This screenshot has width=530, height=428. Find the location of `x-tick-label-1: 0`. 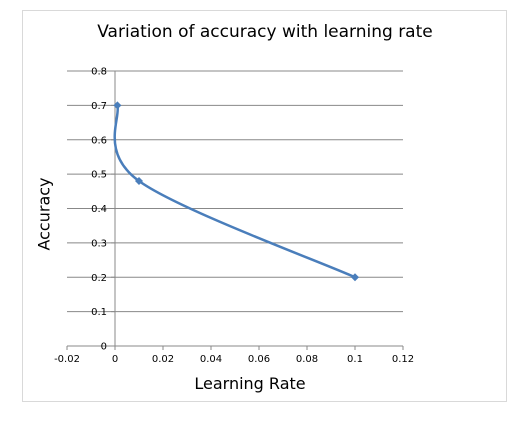

x-tick-label-1: 0 is located at coordinates (115, 359).